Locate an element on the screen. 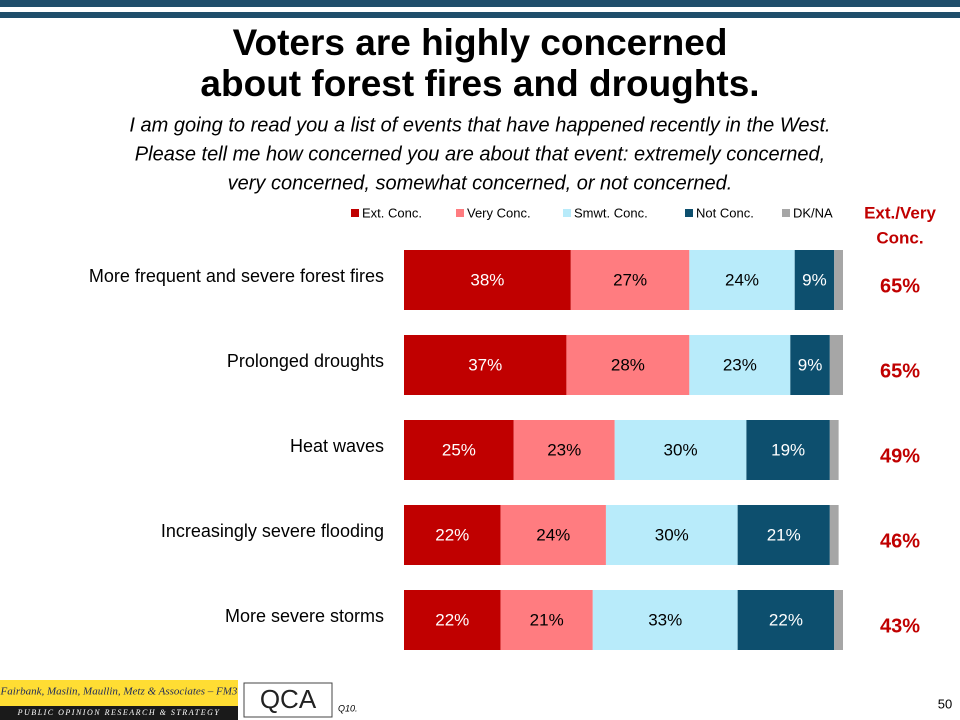 The height and width of the screenshot is (720, 960). bar-value-label: 19% is located at coordinates (788, 449).